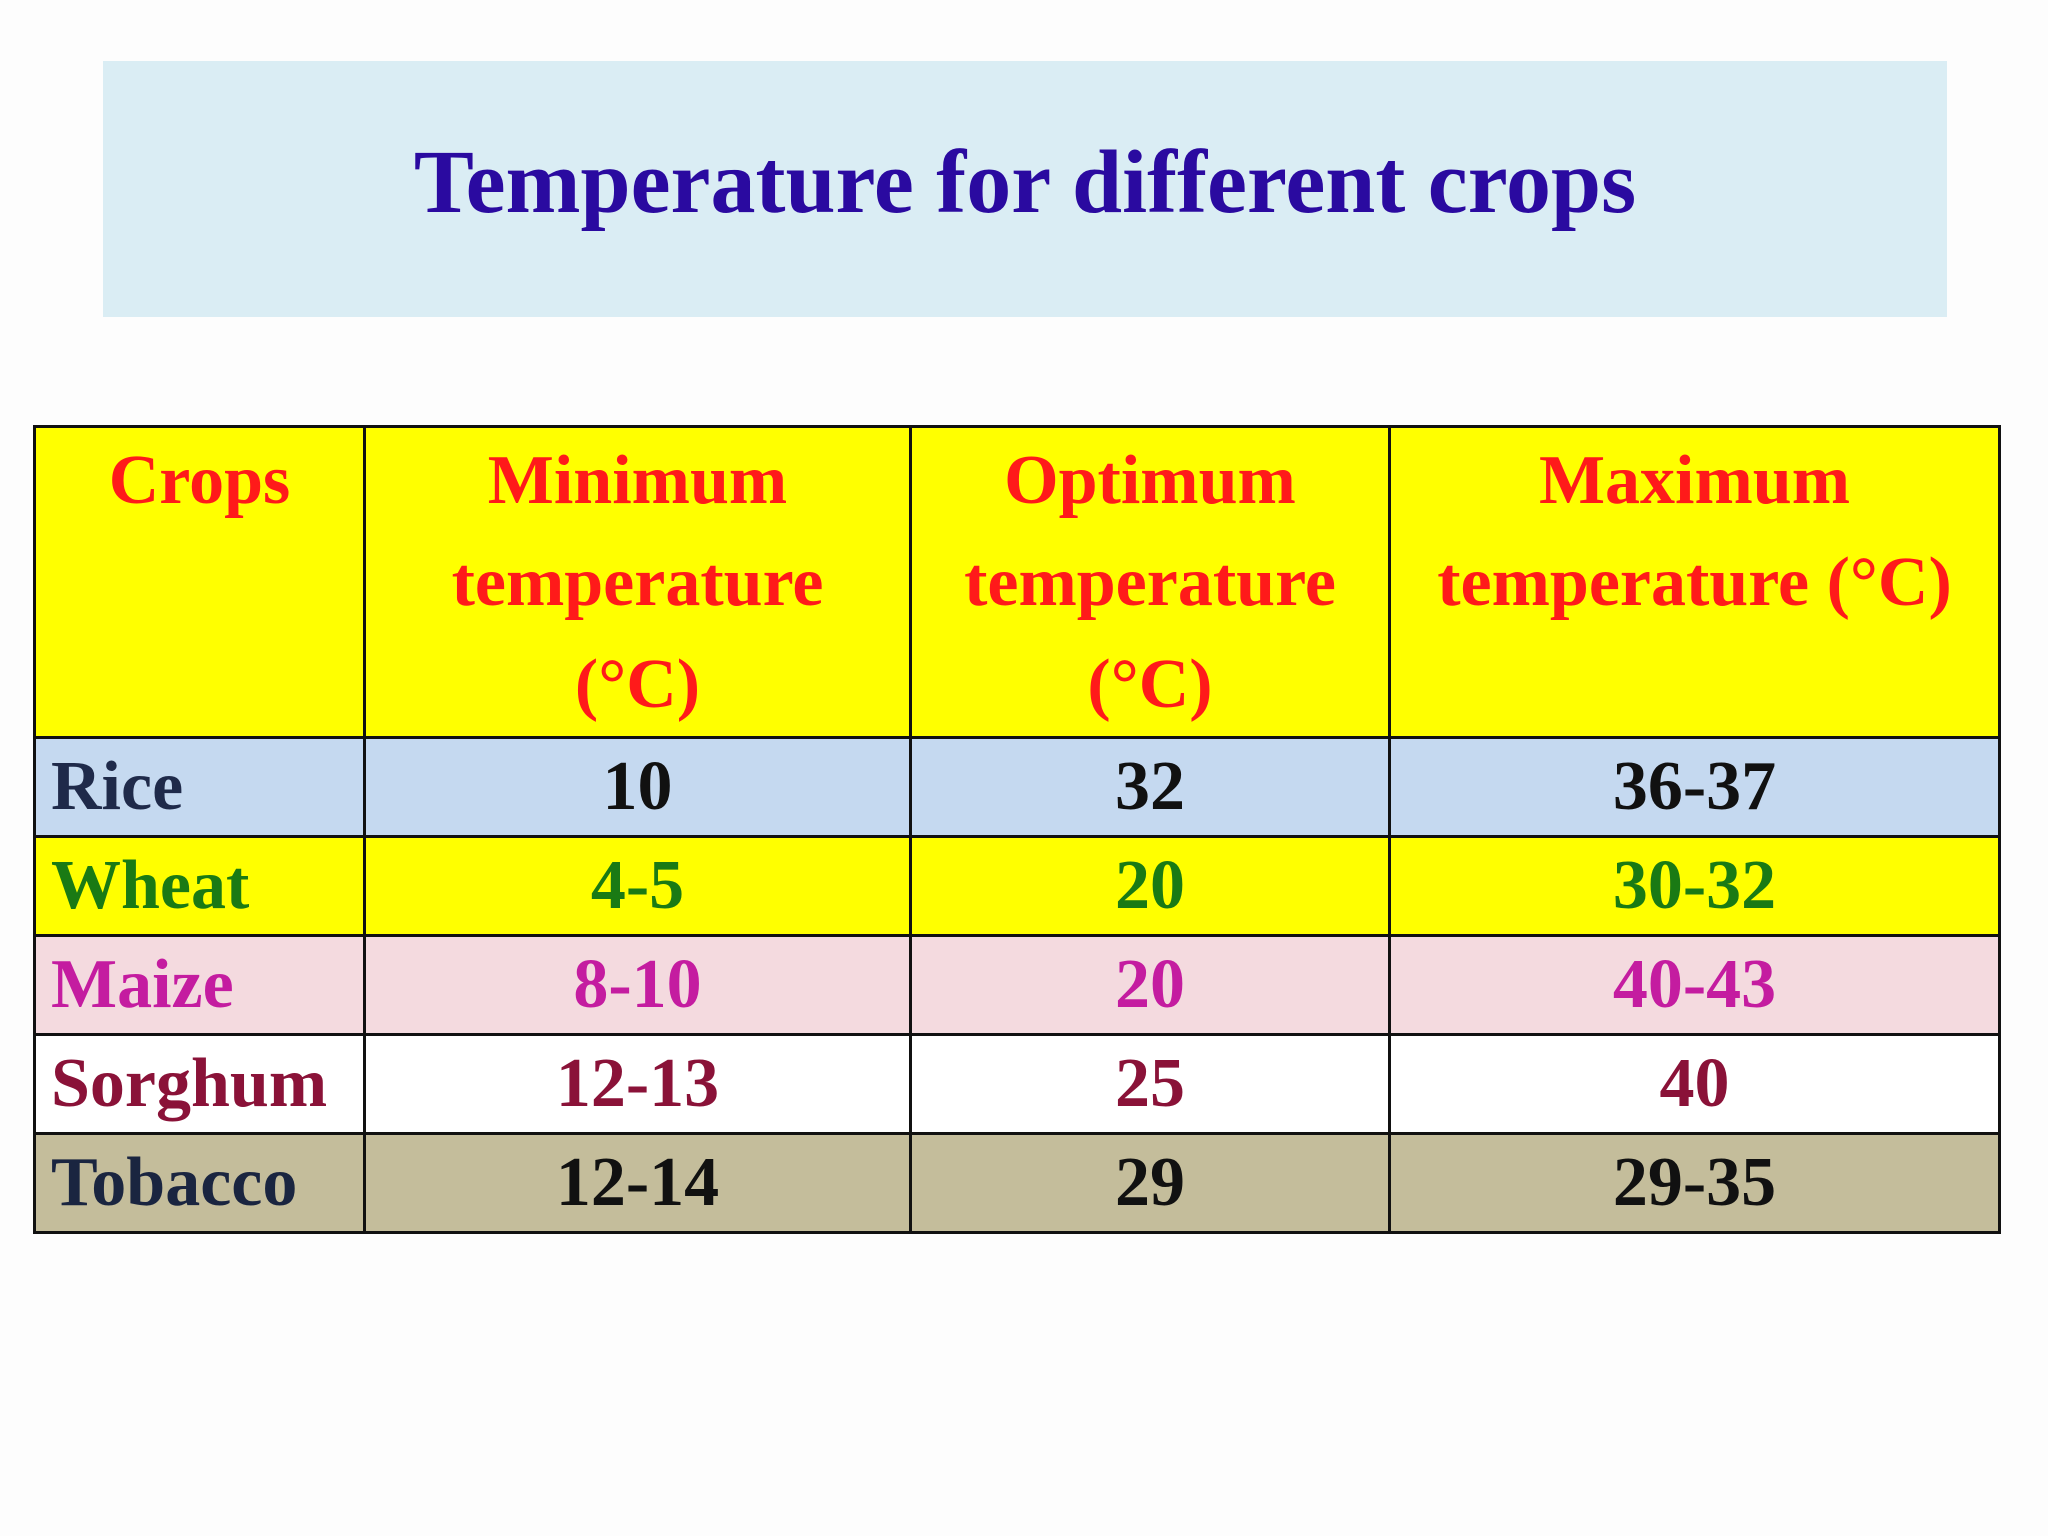 This screenshot has height=1536, width=2048. I want to click on maximum-temperature-cell: 30-32, so click(1694, 886).